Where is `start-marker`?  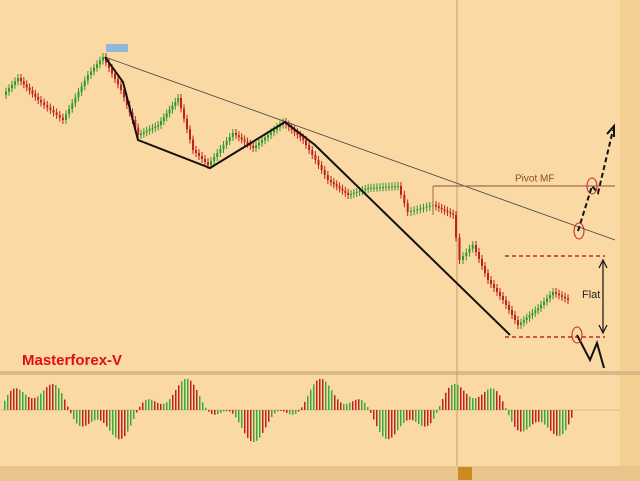
start-marker is located at coordinates (117, 48).